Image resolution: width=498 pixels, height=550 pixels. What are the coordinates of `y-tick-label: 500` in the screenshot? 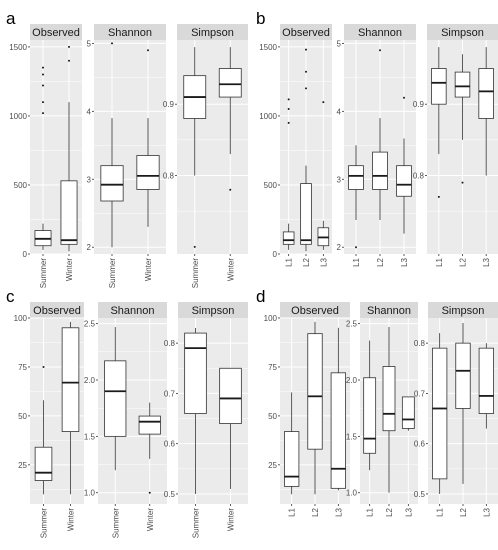 It's located at (21, 185).